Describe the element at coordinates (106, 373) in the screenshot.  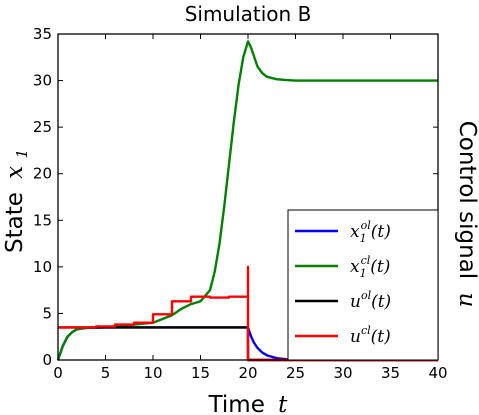
I see `x-tick-label: 5` at that location.